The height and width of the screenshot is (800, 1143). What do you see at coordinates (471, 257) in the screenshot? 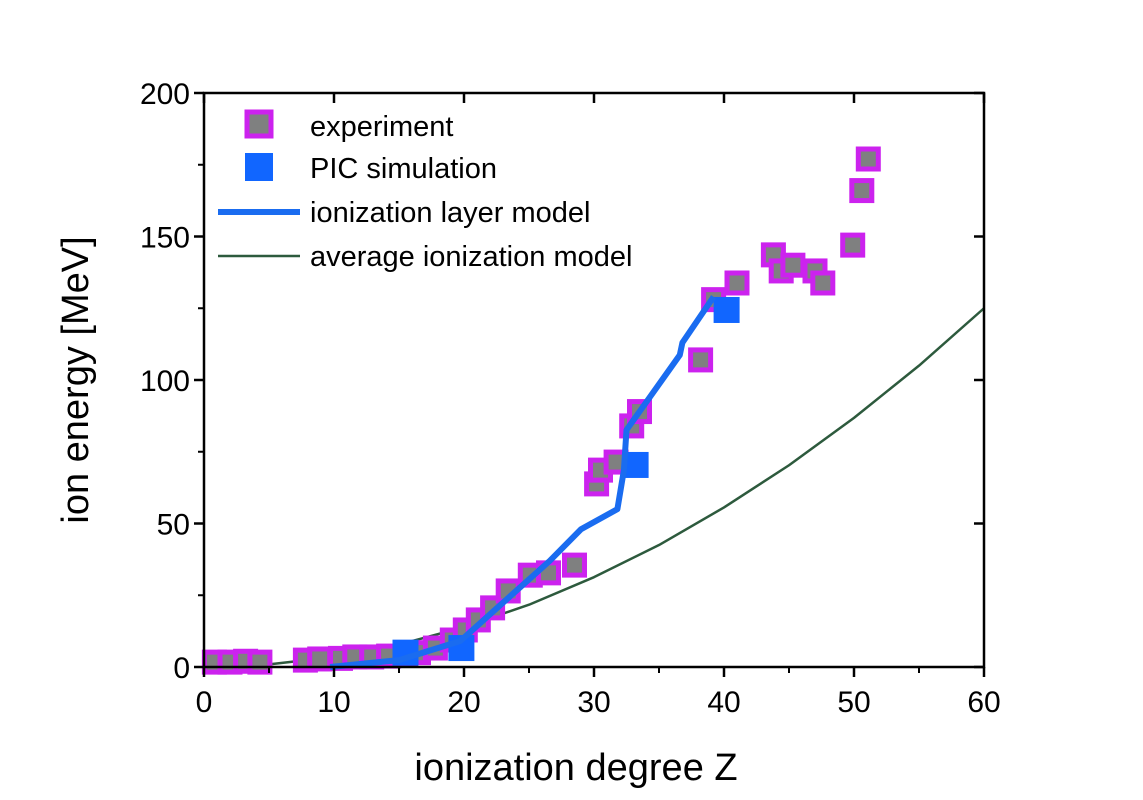
I see `legend-label-average-ionization: average ionization model` at bounding box center [471, 257].